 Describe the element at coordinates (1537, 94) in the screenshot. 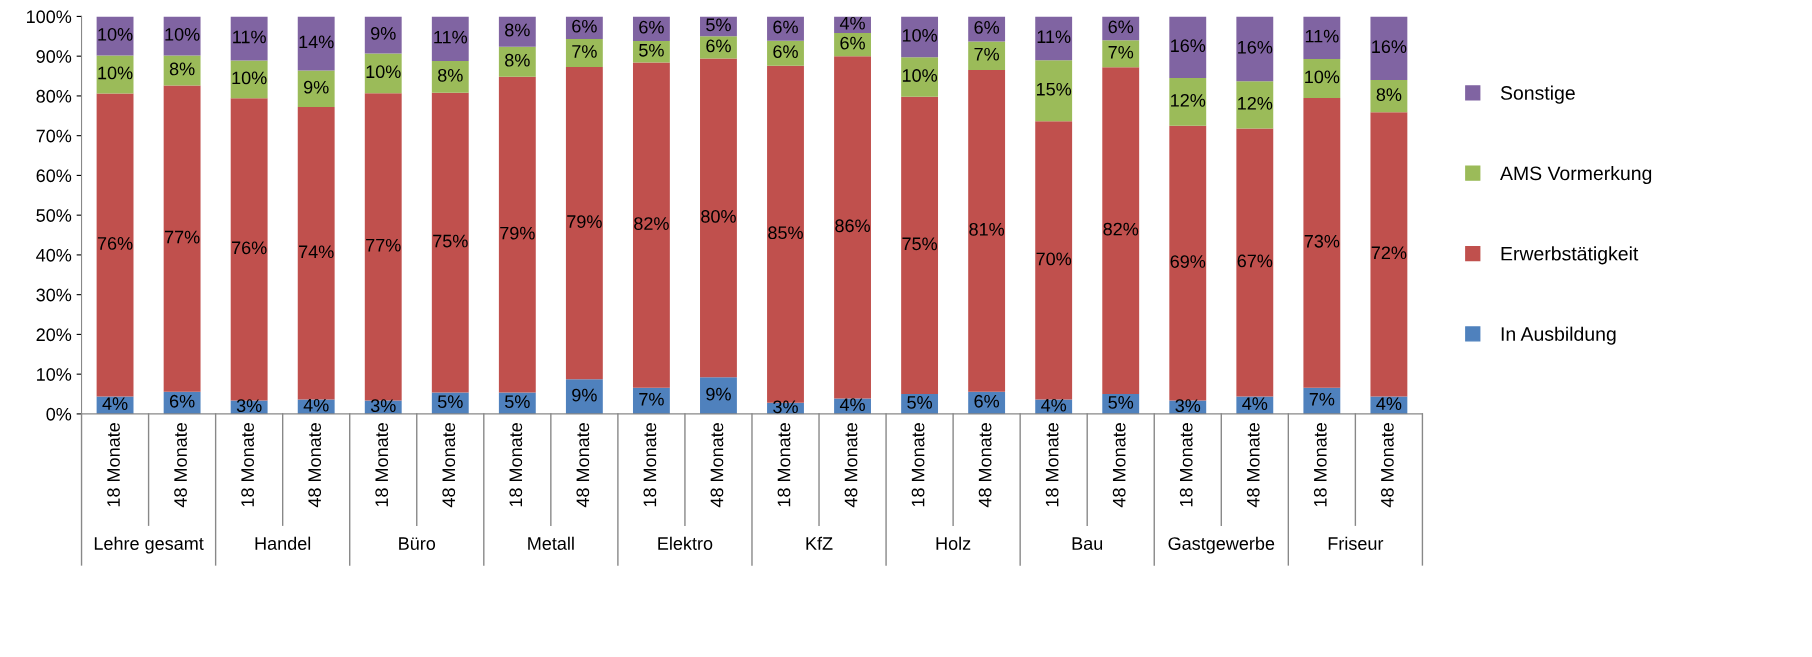

I see `legend-label: Sonstige` at that location.